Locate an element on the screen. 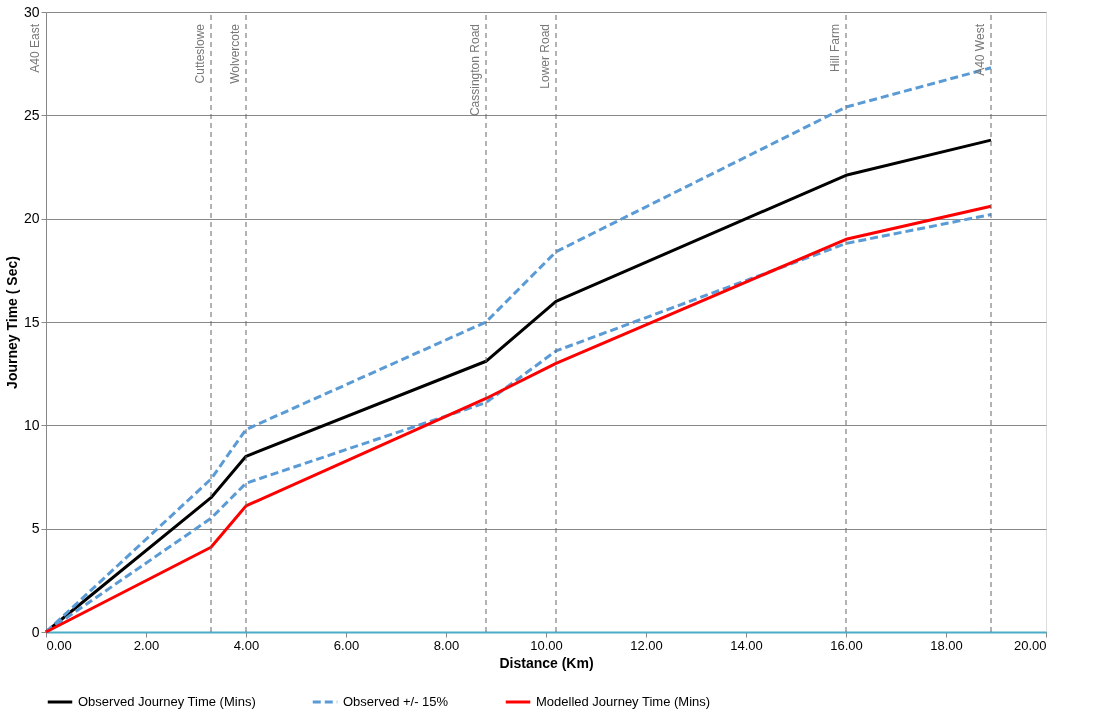 This screenshot has height=728, width=1107. y-tick-label: 0 is located at coordinates (35, 631).